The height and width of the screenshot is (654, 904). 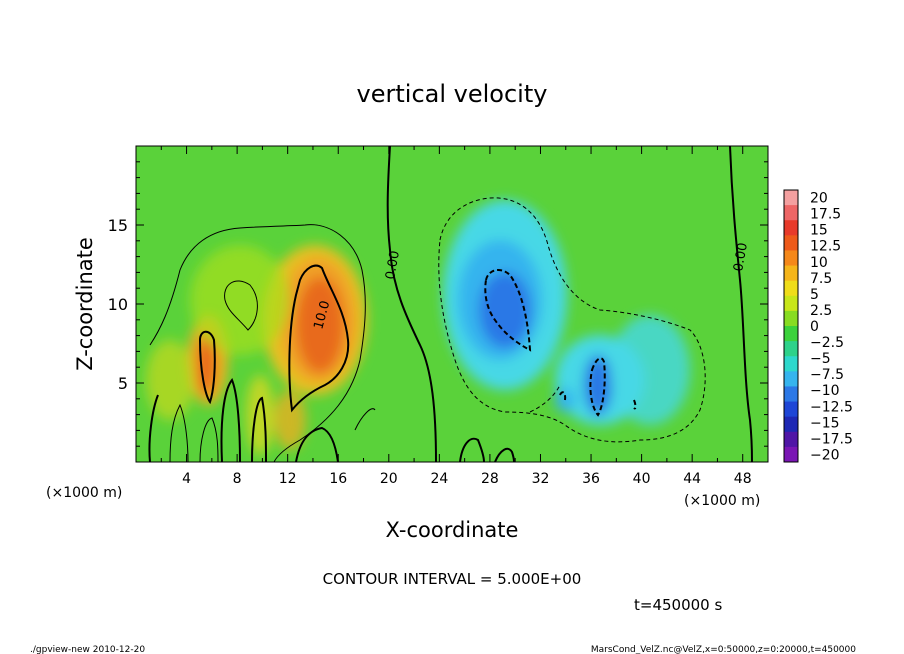 I want to click on colorbar-label: 17.5, so click(x=825, y=215).